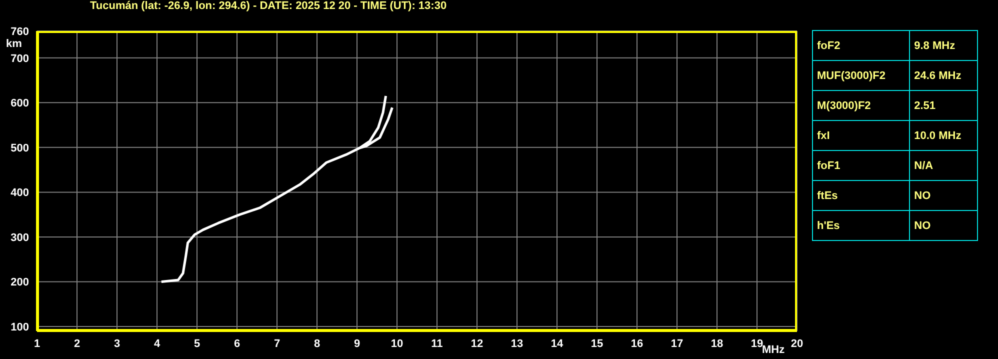 This screenshot has width=998, height=359. I want to click on x-tick-label: 10, so click(397, 344).